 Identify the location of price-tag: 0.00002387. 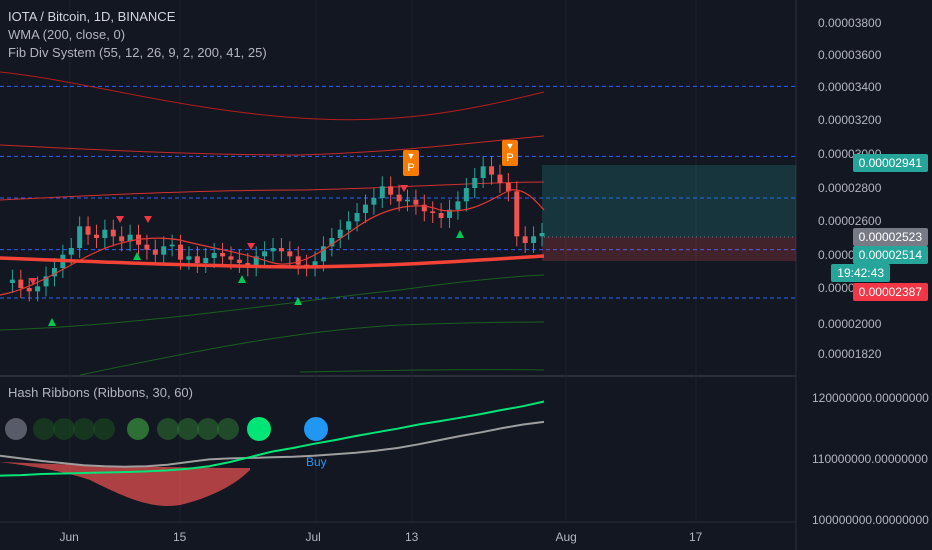
(890, 292).